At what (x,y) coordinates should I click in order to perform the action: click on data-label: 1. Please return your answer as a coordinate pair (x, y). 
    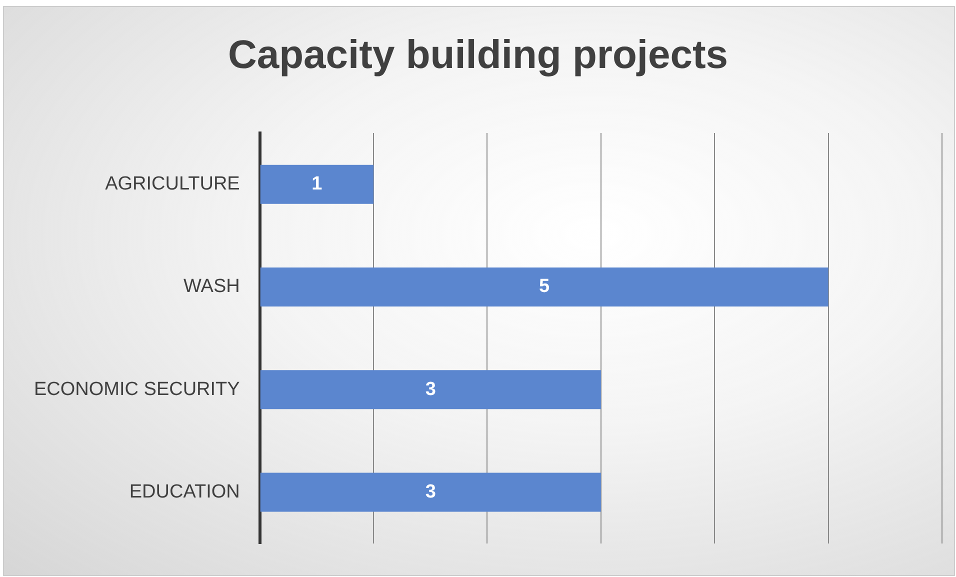
    Looking at the image, I should click on (317, 184).